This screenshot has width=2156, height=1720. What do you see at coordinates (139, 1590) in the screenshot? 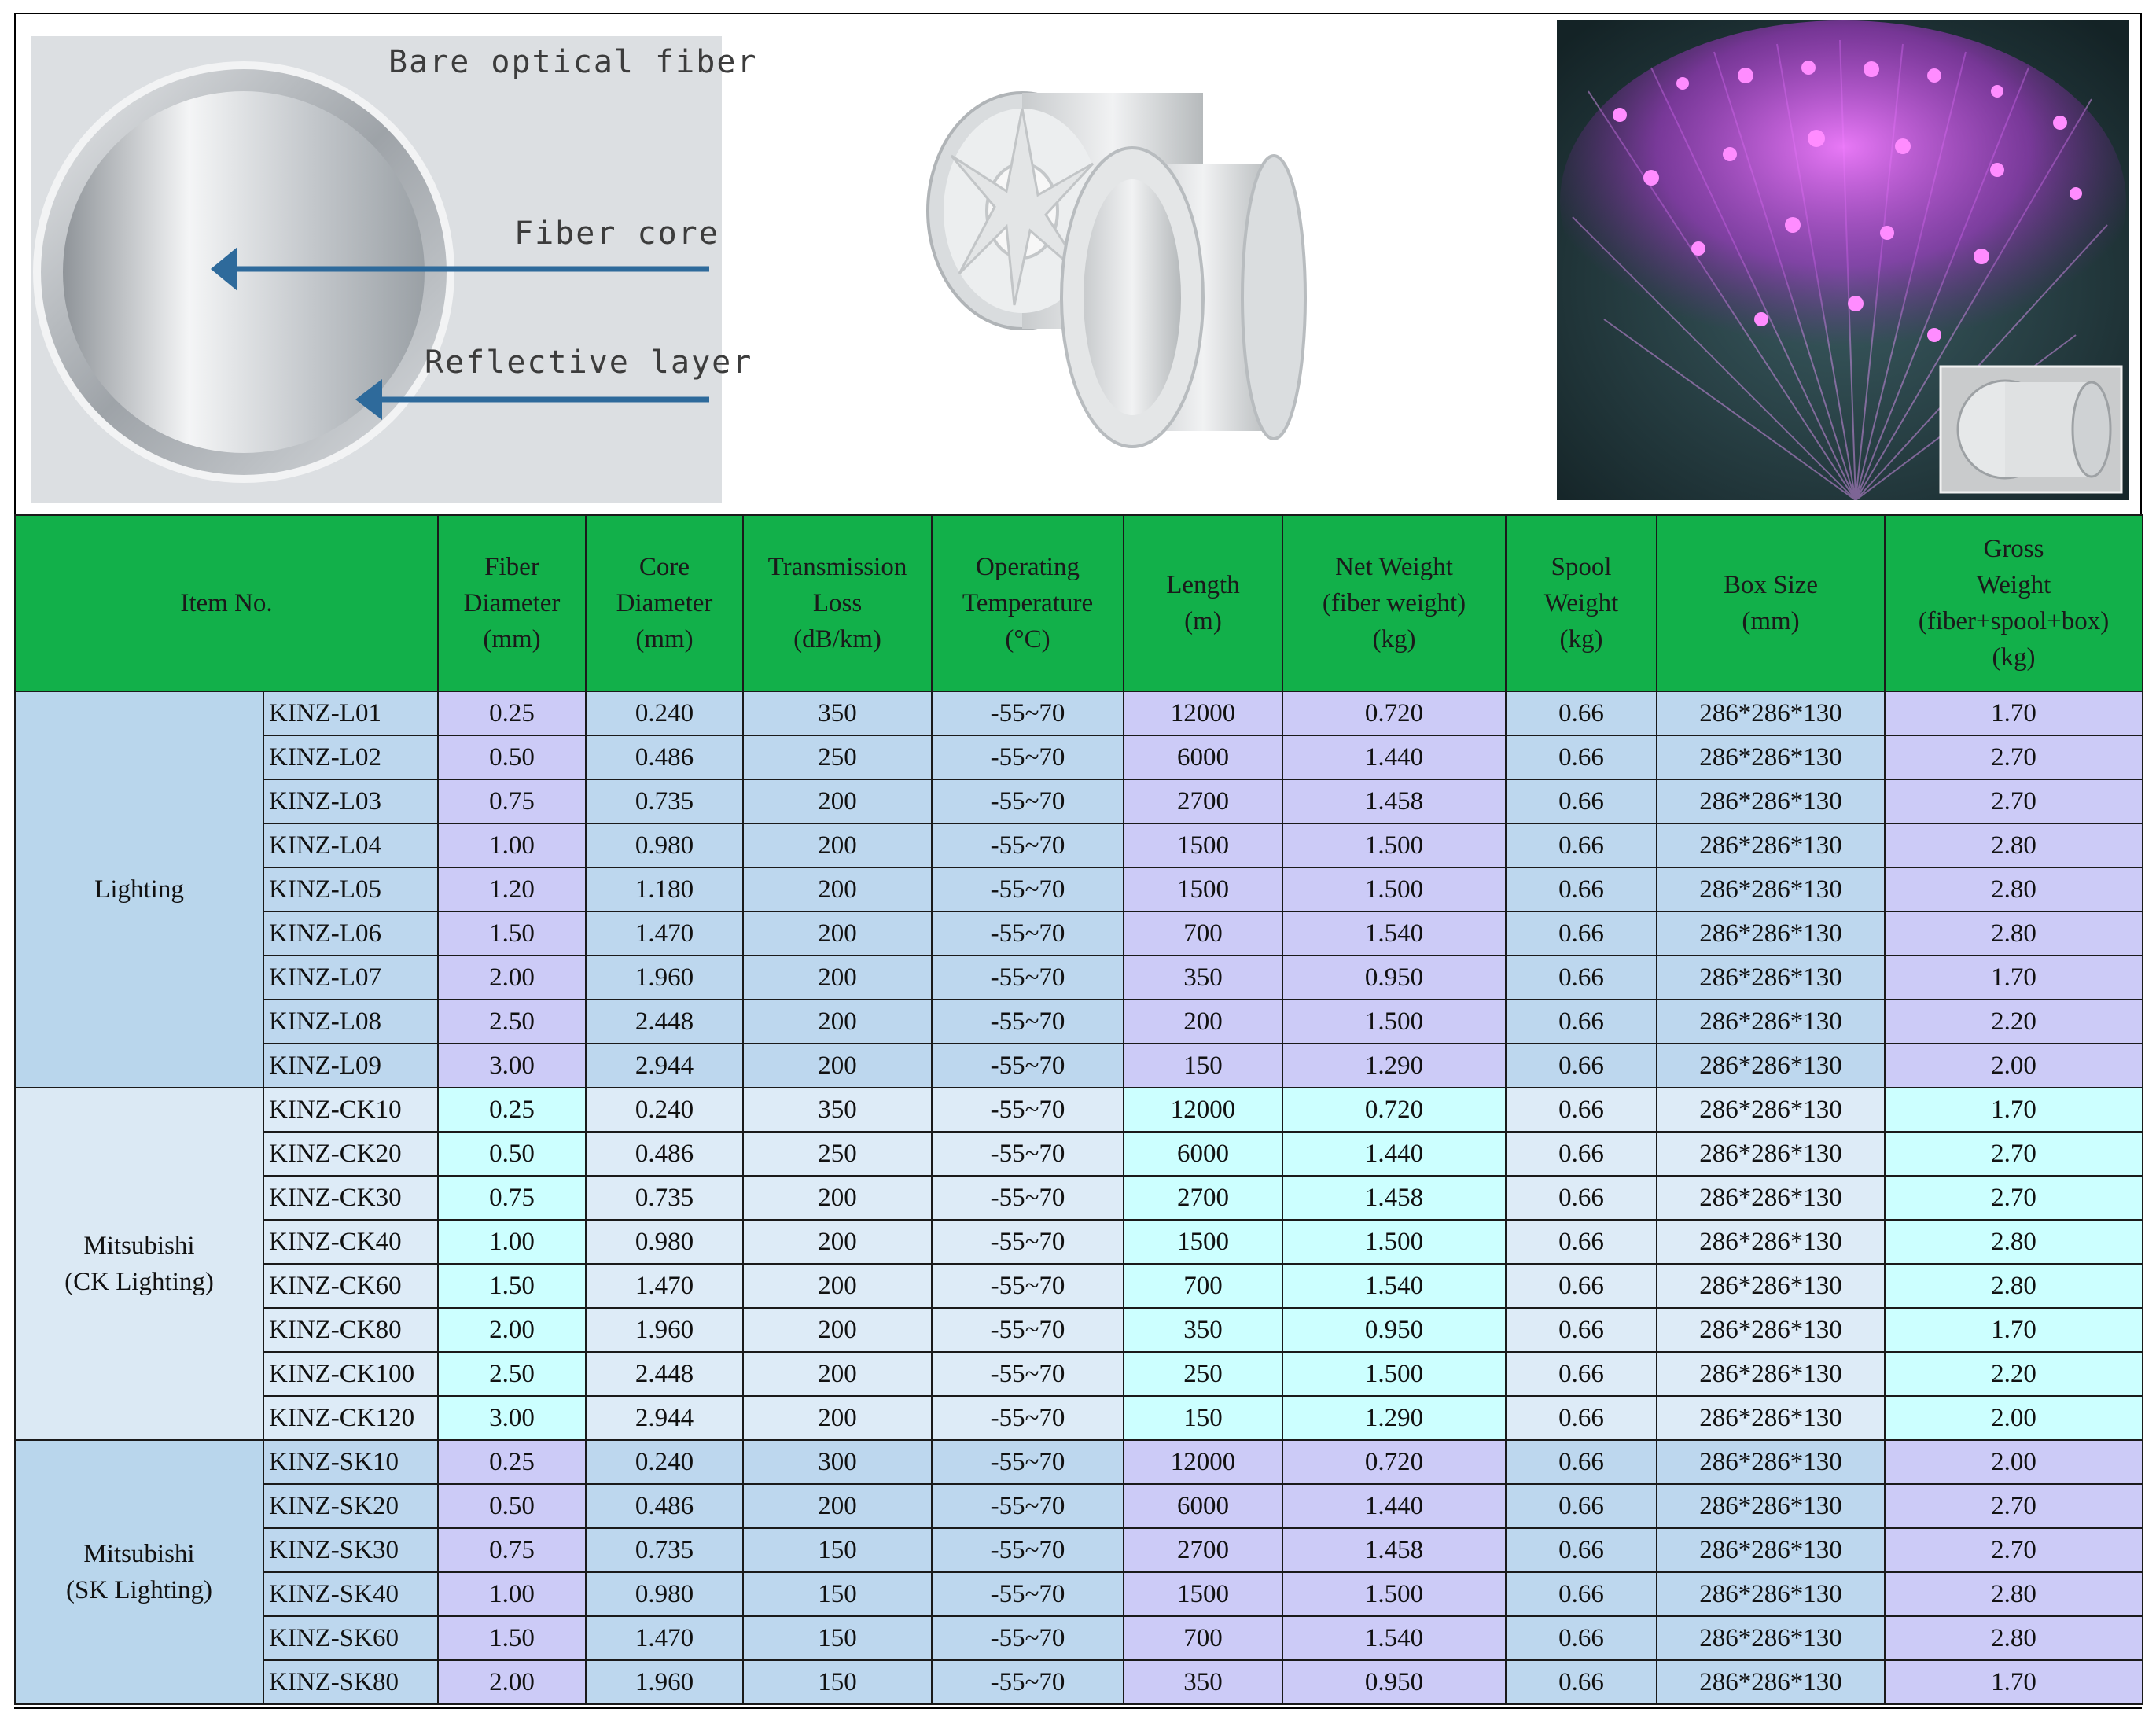
I see `group-label-line: (SK Lighting)` at bounding box center [139, 1590].